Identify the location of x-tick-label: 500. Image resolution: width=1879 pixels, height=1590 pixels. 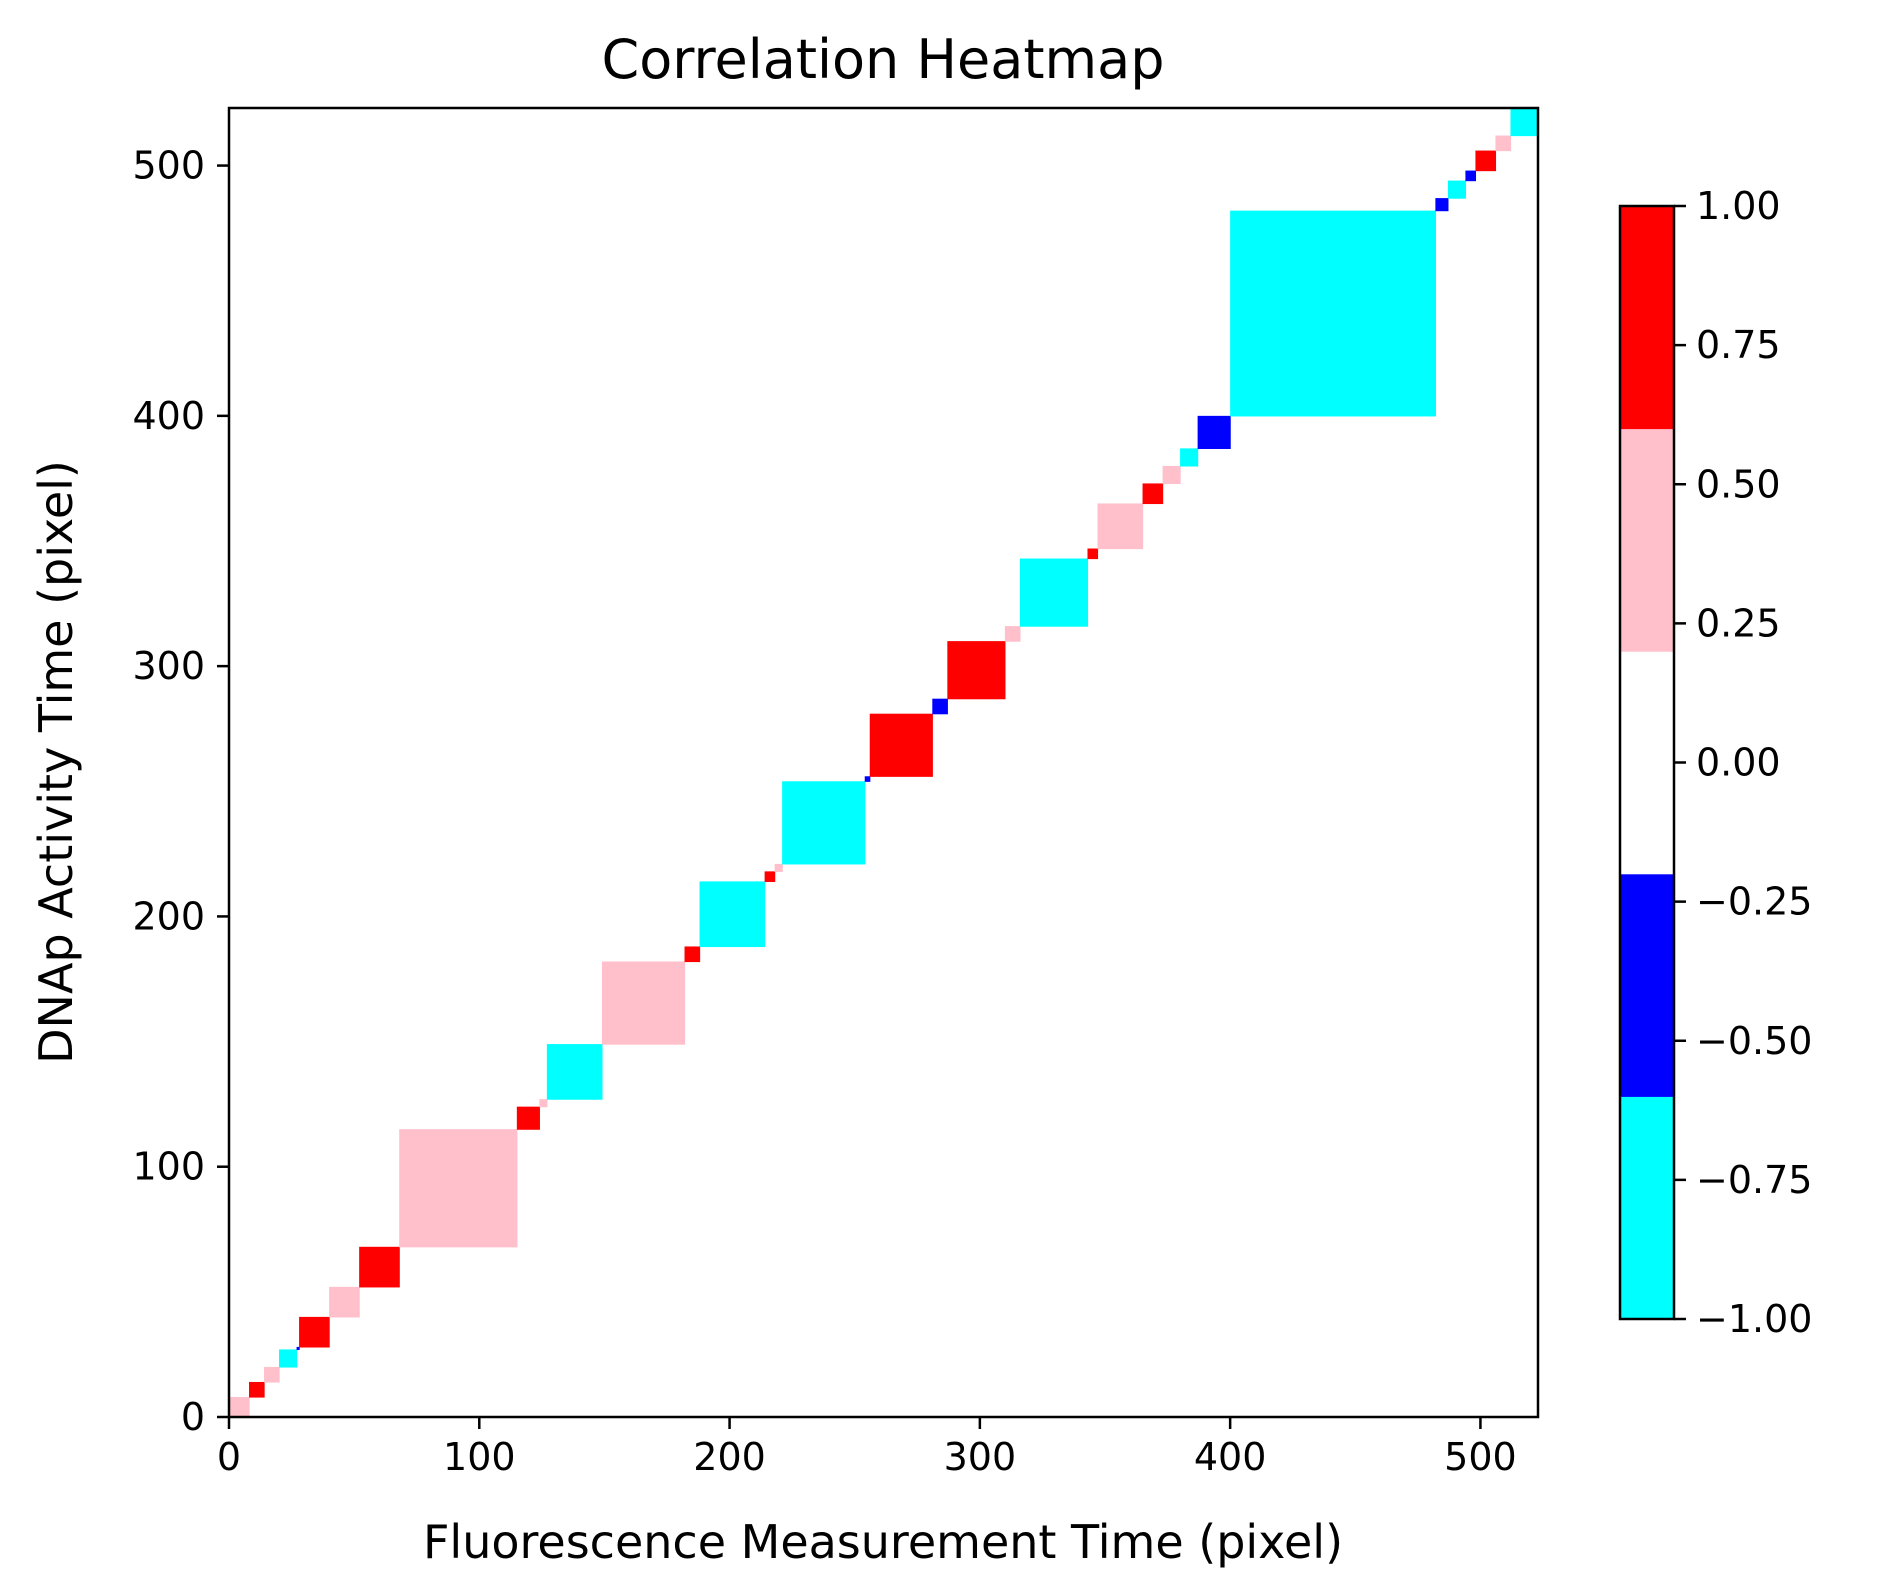
(1480, 1457).